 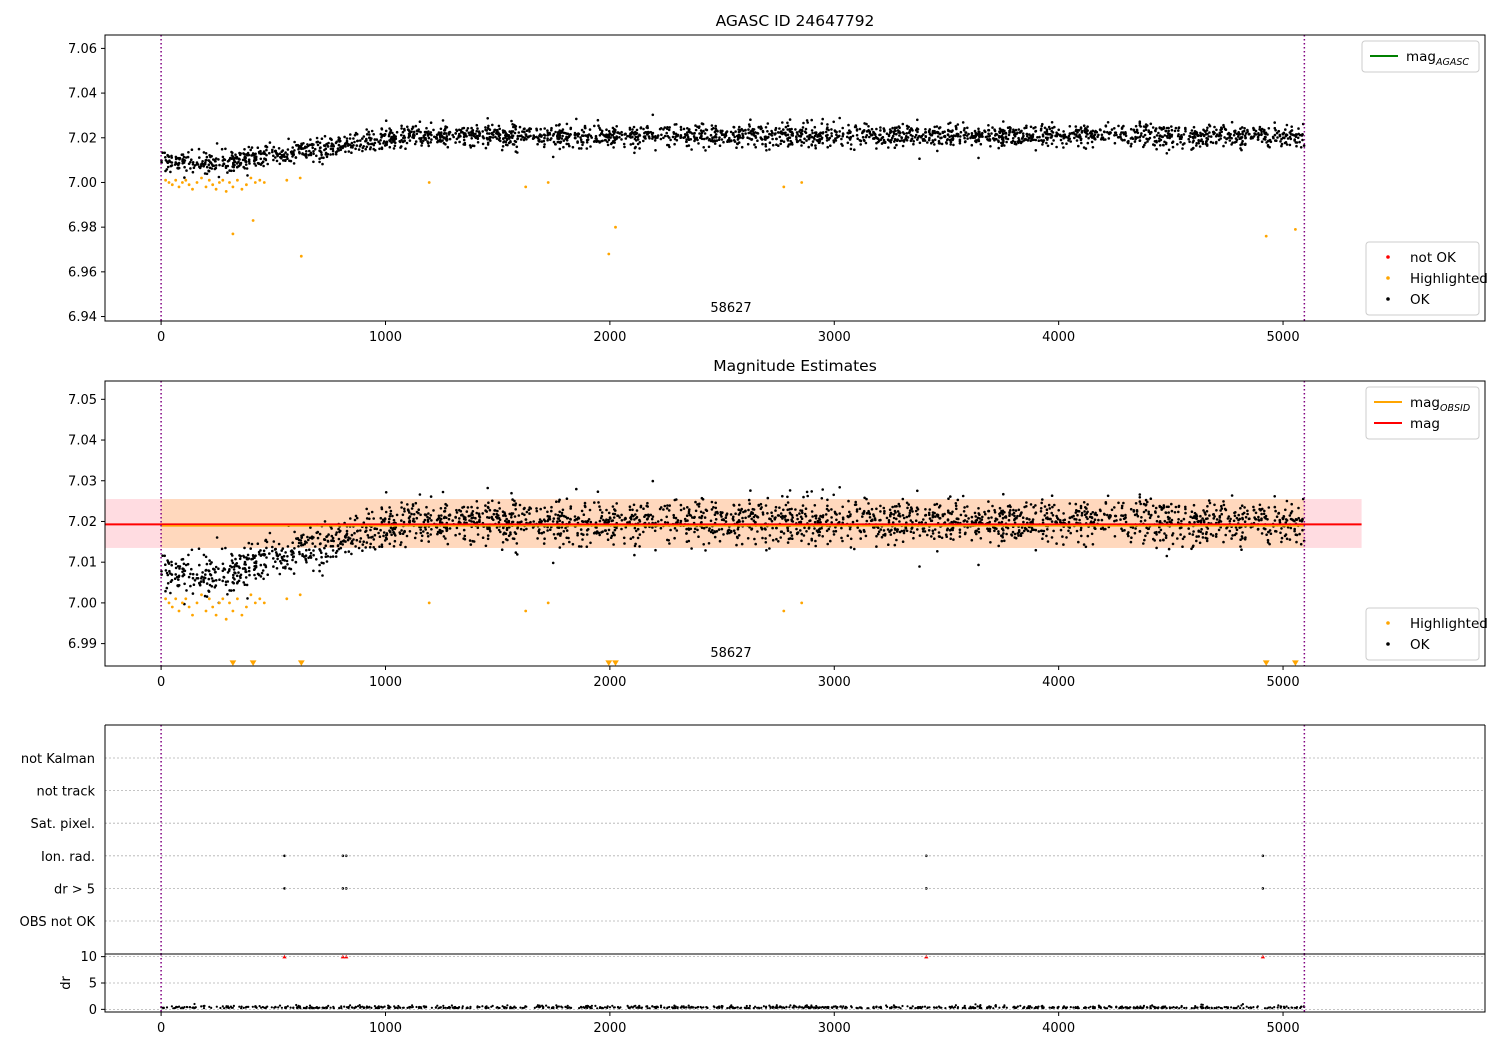 What do you see at coordinates (1058, 337) in the screenshot?
I see `x|0-xtick-label: 4000` at bounding box center [1058, 337].